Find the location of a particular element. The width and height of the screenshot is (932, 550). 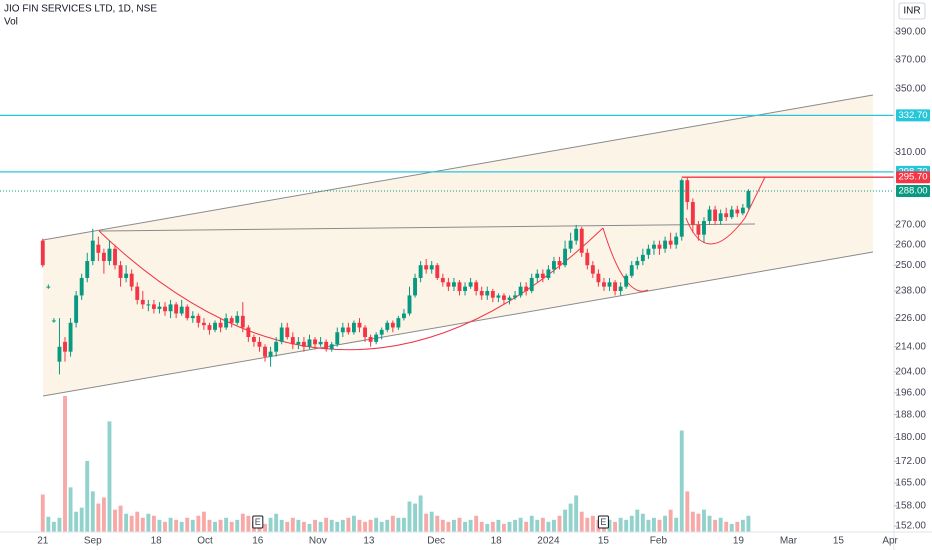

price-label: 288.00 is located at coordinates (912, 191).